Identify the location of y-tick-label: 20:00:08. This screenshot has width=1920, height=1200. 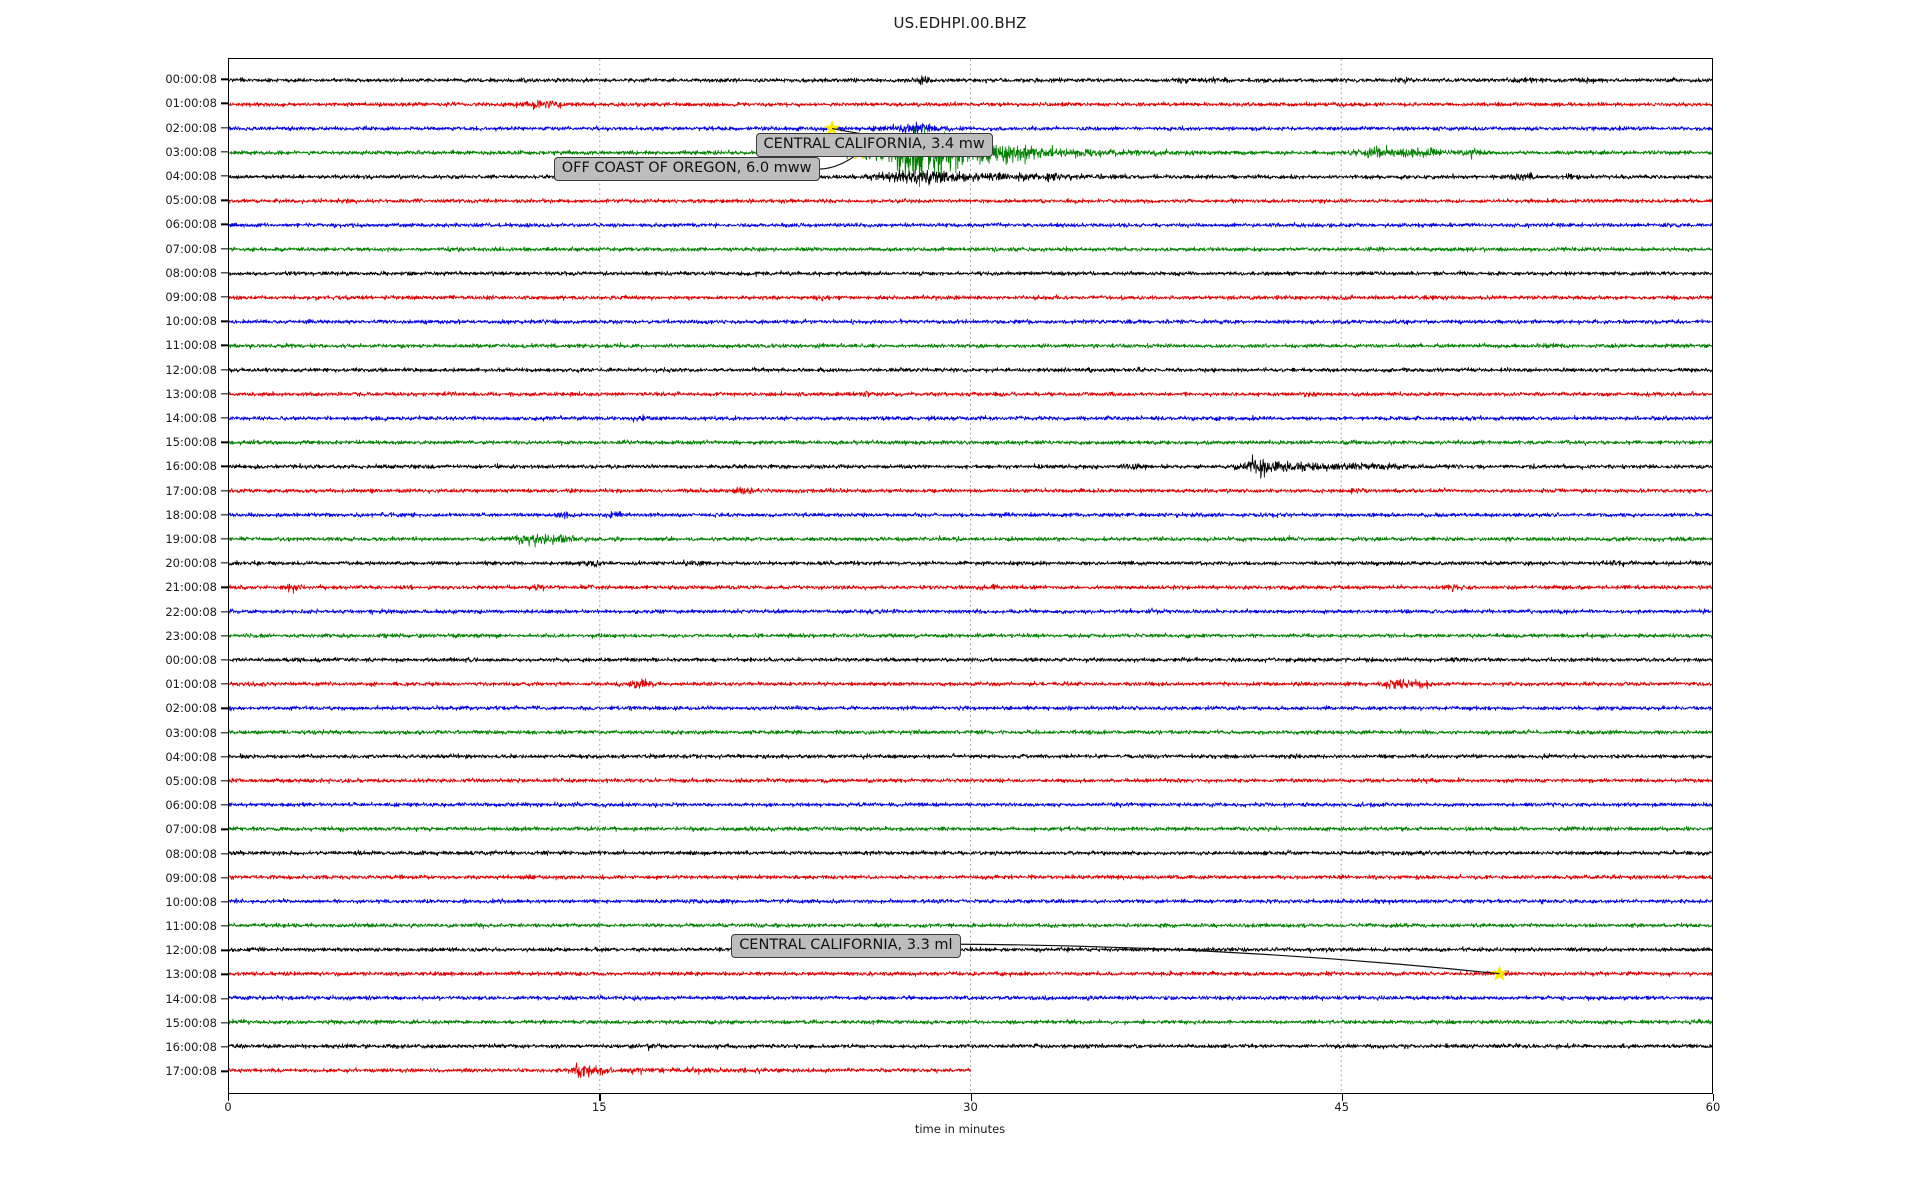
(191, 563).